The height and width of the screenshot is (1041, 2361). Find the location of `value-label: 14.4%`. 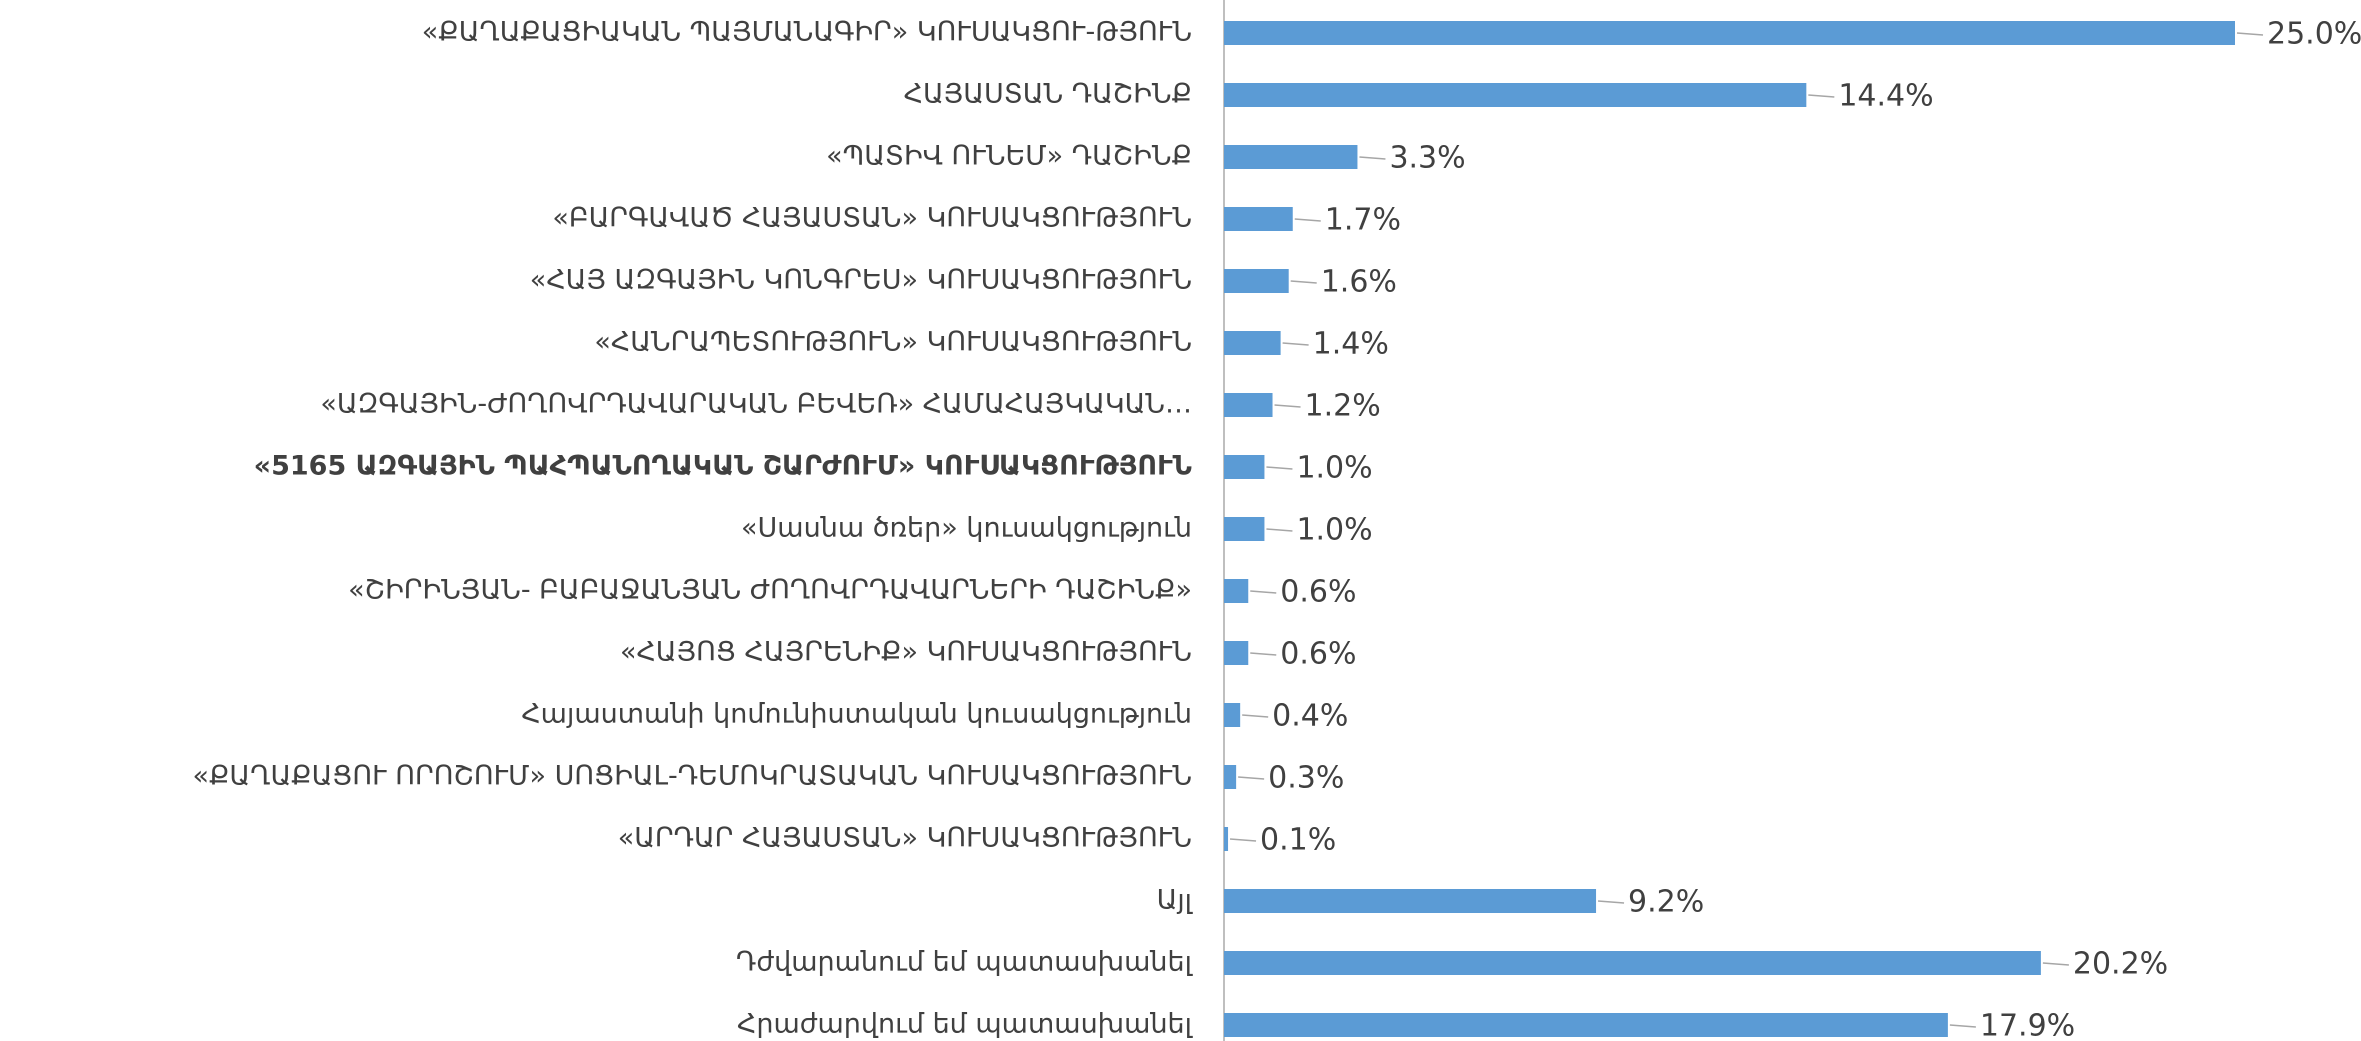

value-label: 14.4% is located at coordinates (1885, 96).